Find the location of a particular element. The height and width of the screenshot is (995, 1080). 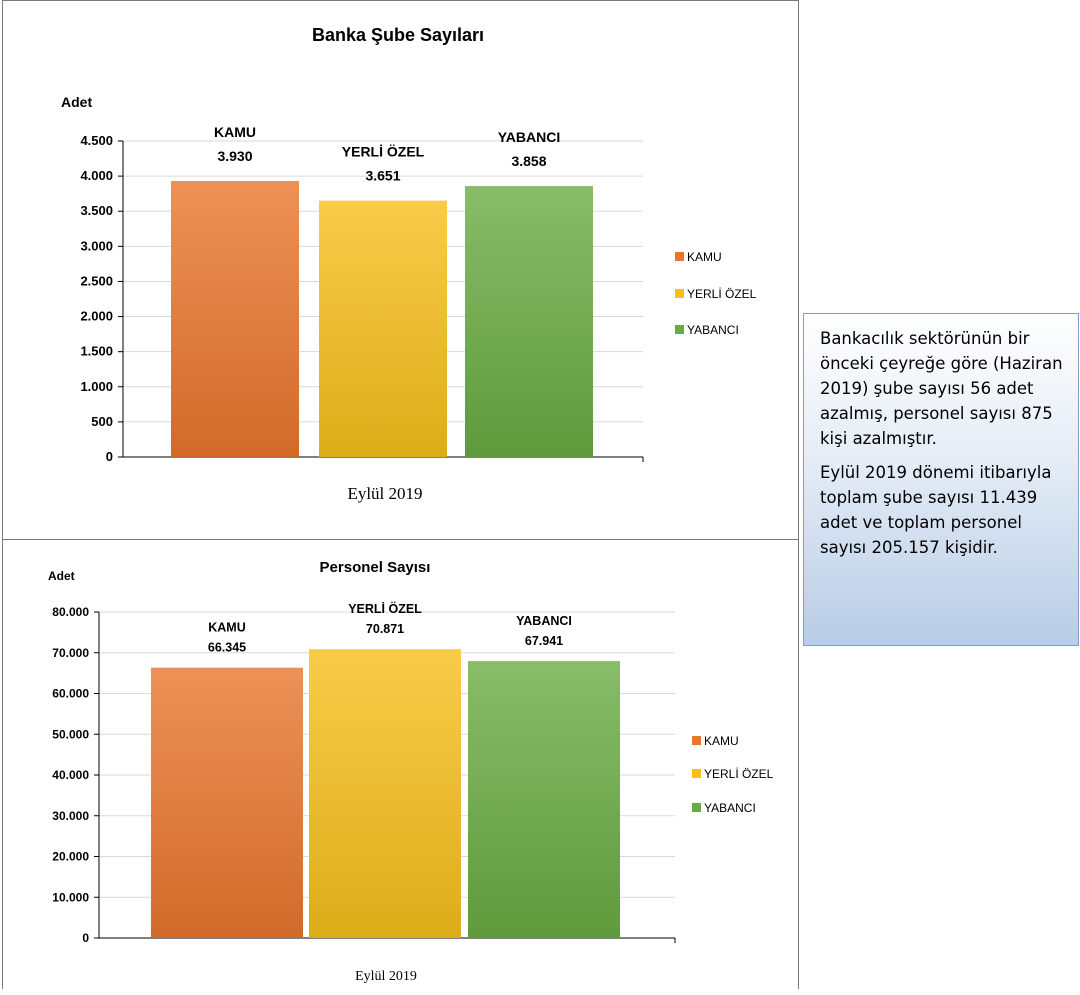

y-tick-label: 40.000 is located at coordinates (70, 775).